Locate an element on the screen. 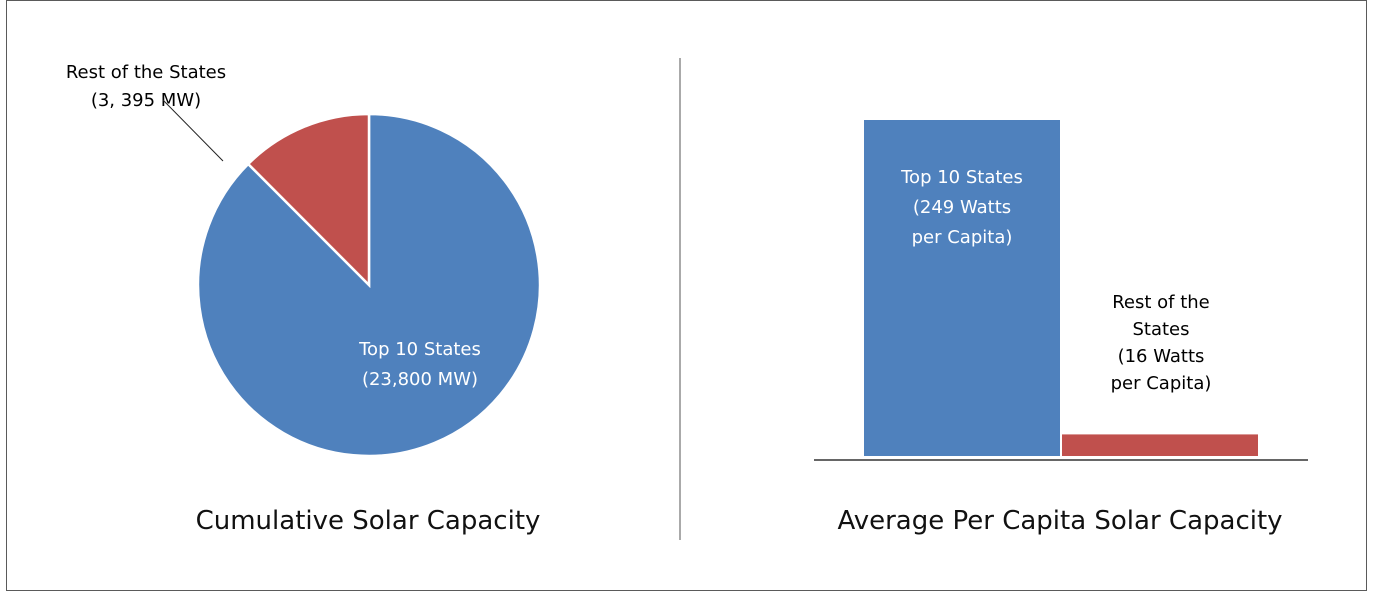 This screenshot has height=592, width=1373. pie-label-rest-of-states-line: Rest of the States is located at coordinates (146, 72).